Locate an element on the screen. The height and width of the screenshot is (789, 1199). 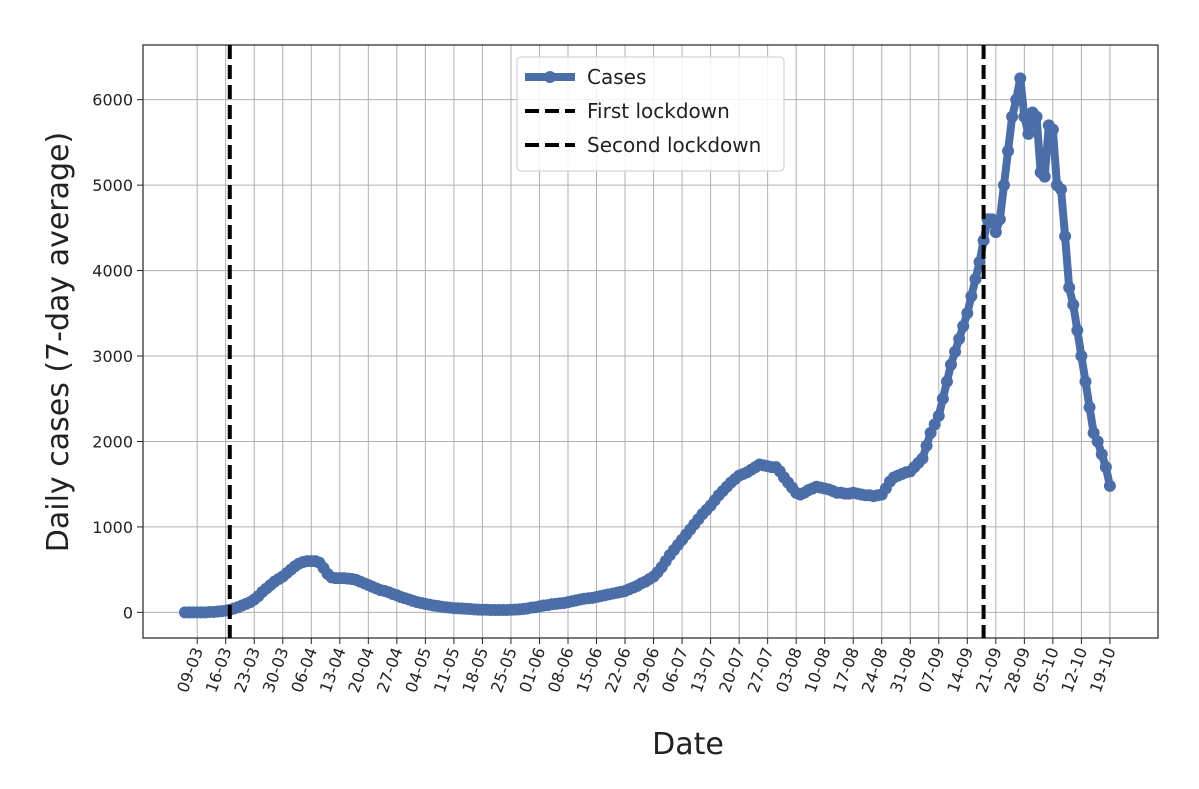
y-tick-label: 3000 is located at coordinates (112, 356).